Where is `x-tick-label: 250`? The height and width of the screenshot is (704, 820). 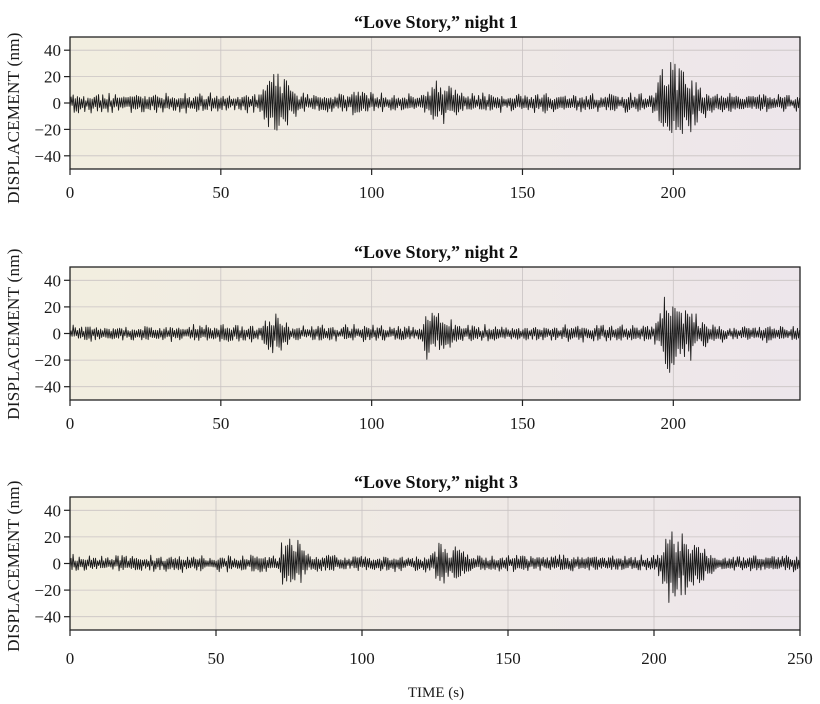
x-tick-label: 250 is located at coordinates (800, 658).